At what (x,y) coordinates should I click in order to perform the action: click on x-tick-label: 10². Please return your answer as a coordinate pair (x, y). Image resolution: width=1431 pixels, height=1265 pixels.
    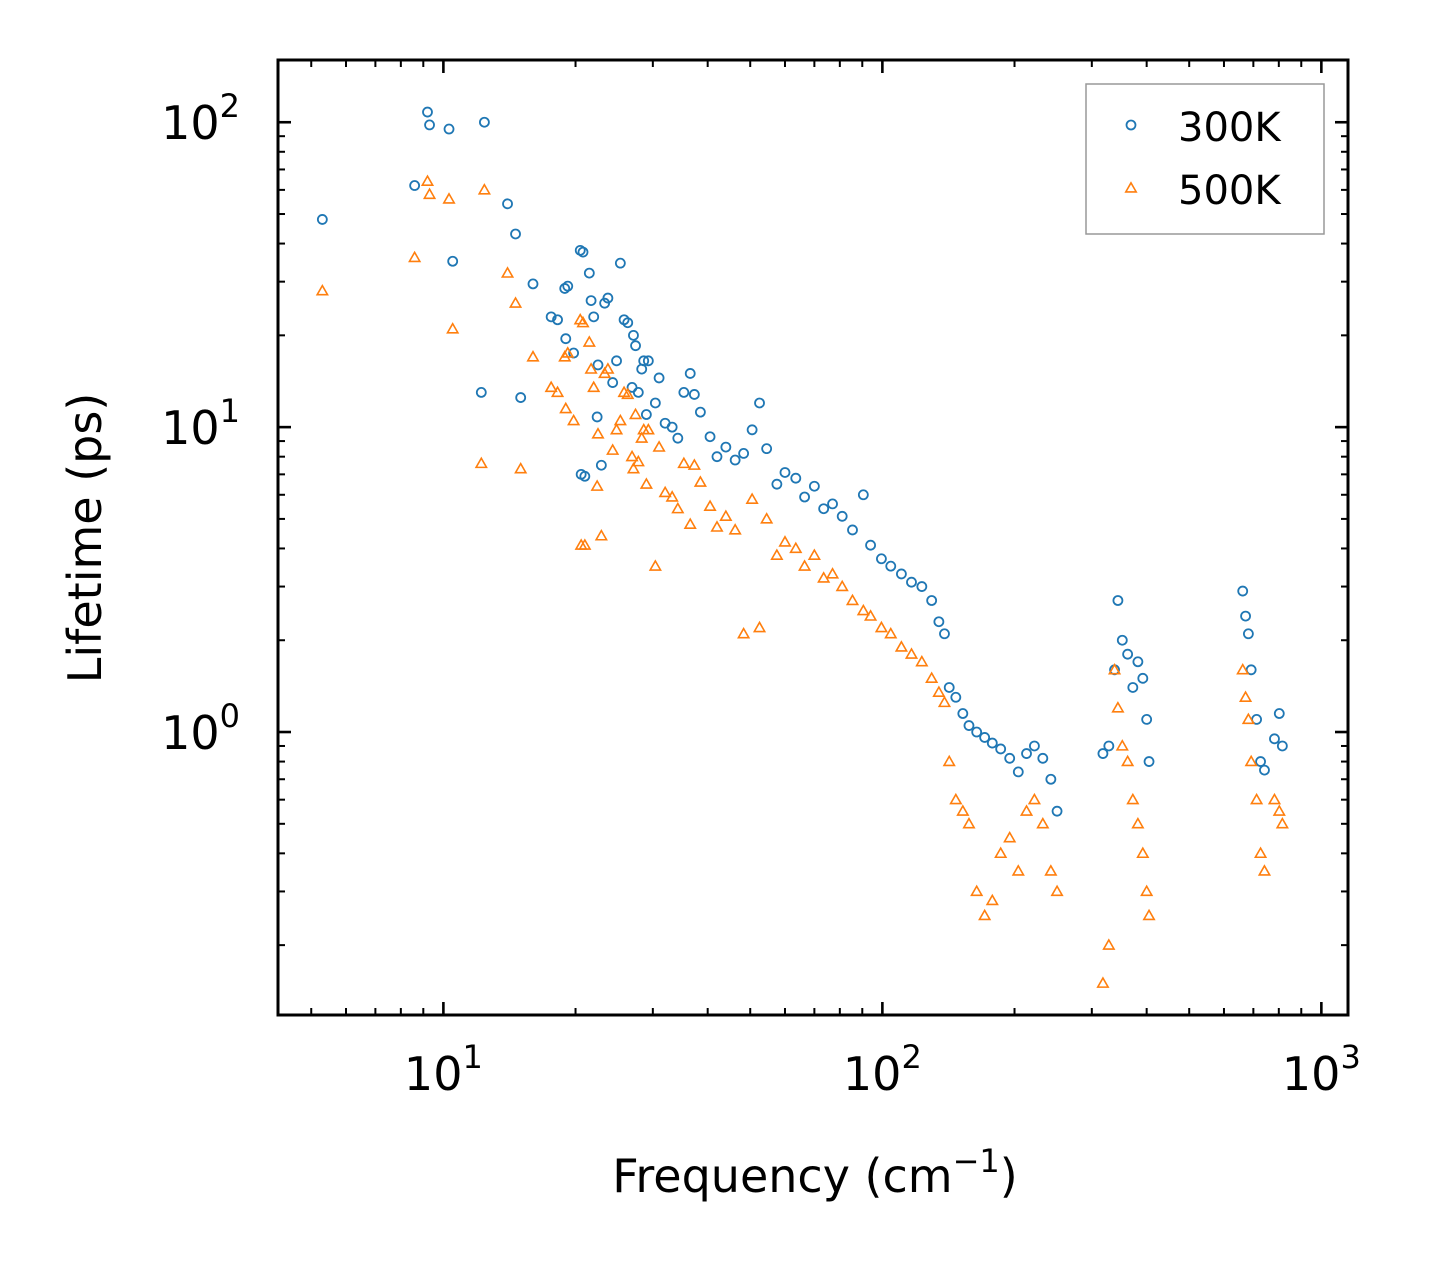
    Looking at the image, I should click on (882, 1069).